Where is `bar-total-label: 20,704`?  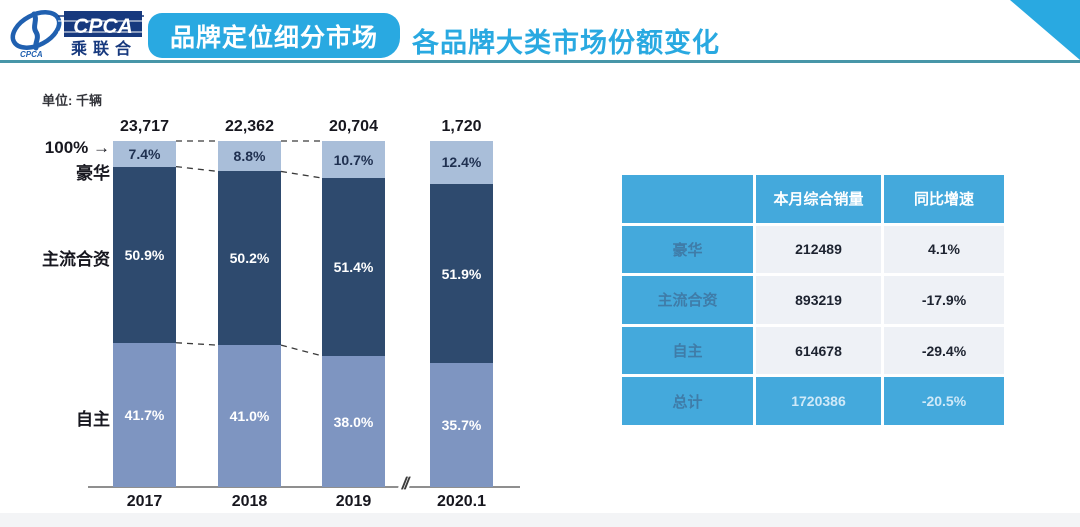
bar-total-label: 20,704 is located at coordinates (353, 126).